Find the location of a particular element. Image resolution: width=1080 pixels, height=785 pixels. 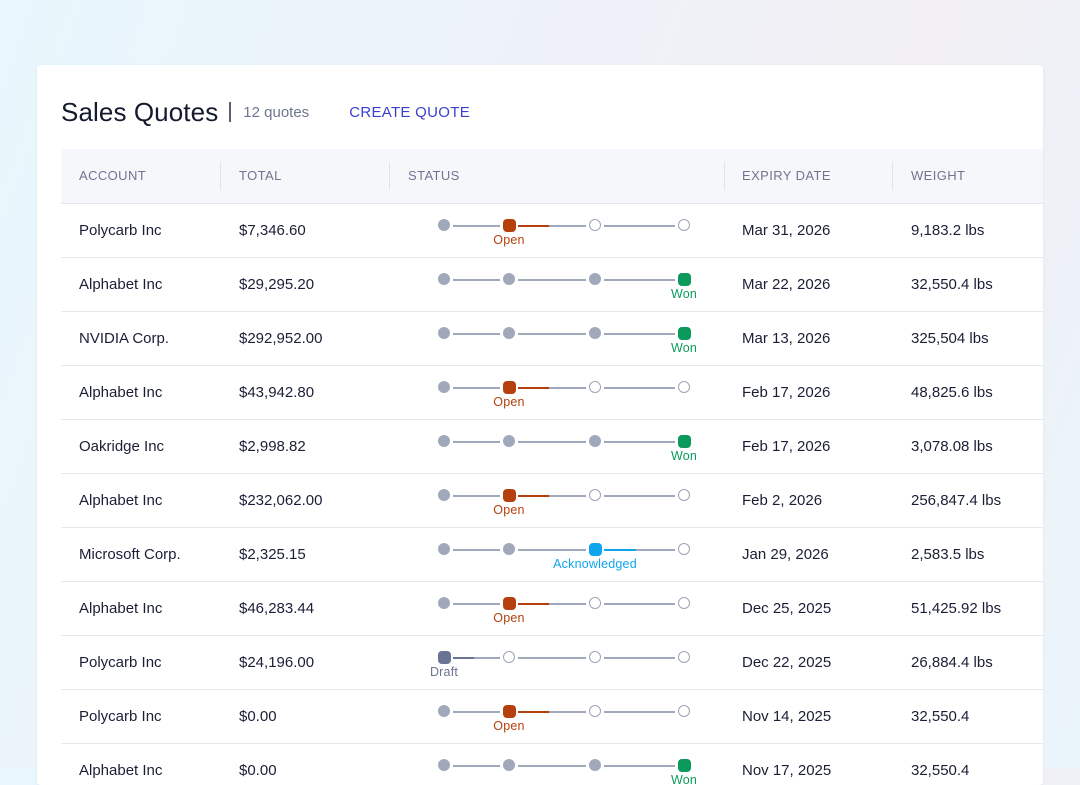

column-header-expiry-date: EXPIRY DATE is located at coordinates (786, 175).